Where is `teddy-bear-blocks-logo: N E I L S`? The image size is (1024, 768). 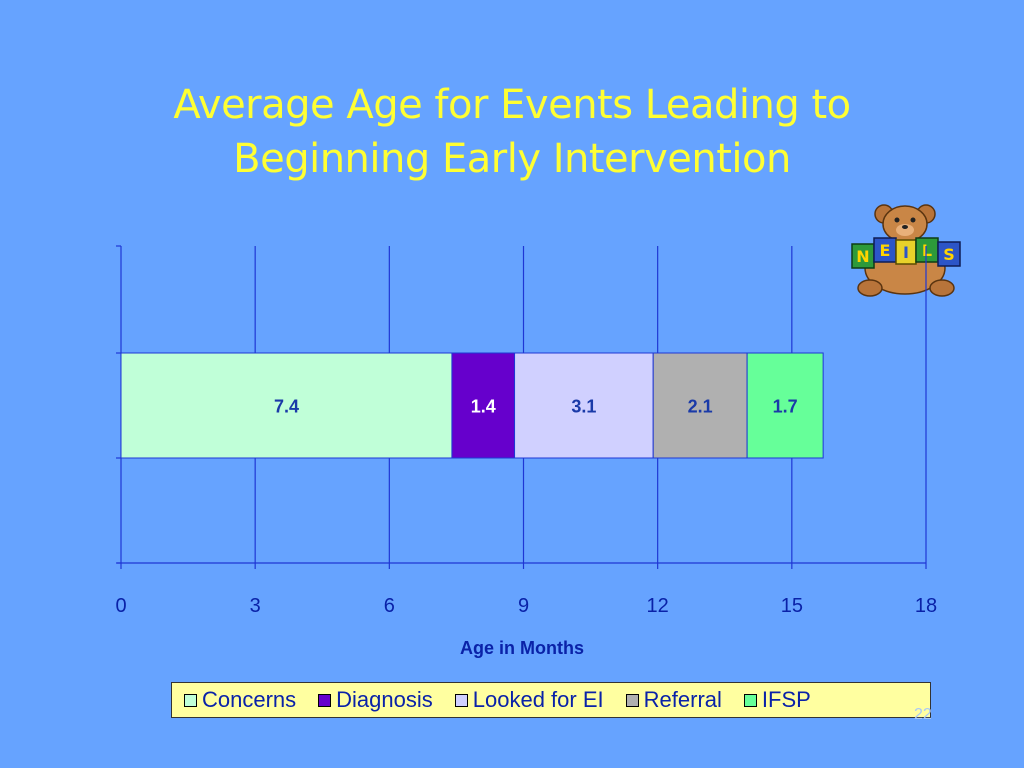
teddy-bear-blocks-logo: N E I L S is located at coordinates (906, 250).